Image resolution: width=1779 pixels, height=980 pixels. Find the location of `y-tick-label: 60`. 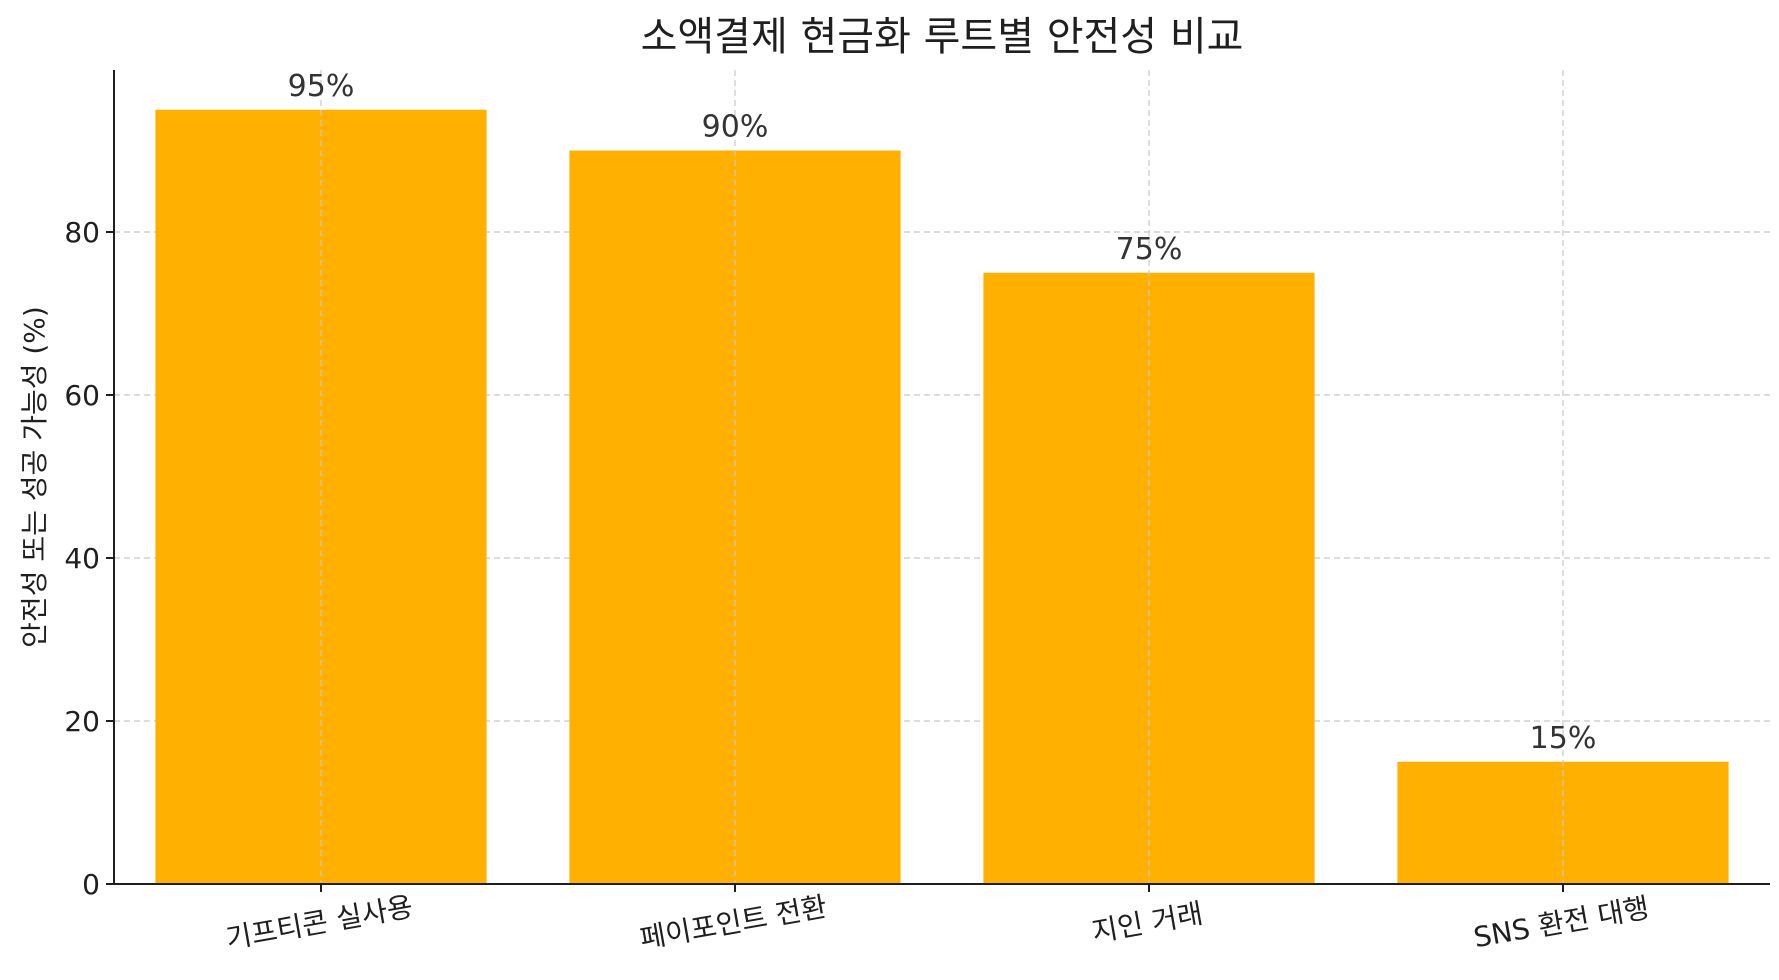

y-tick-label: 60 is located at coordinates (82, 395).